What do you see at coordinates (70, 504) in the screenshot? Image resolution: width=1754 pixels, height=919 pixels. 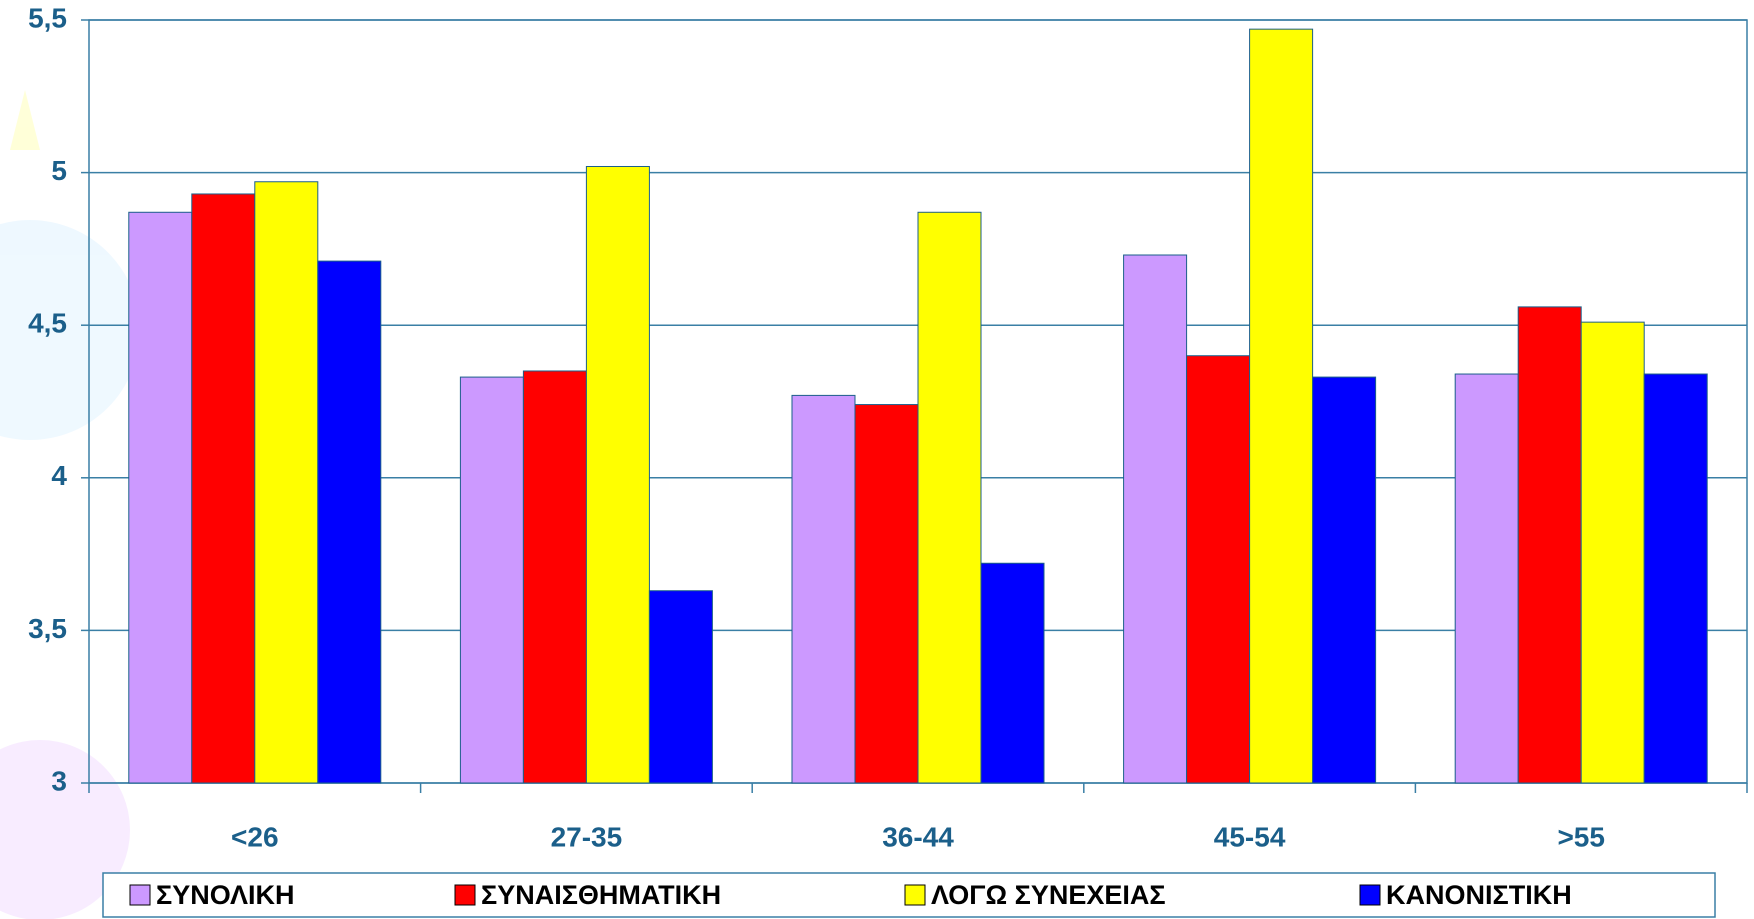 I see `decoration` at bounding box center [70, 504].